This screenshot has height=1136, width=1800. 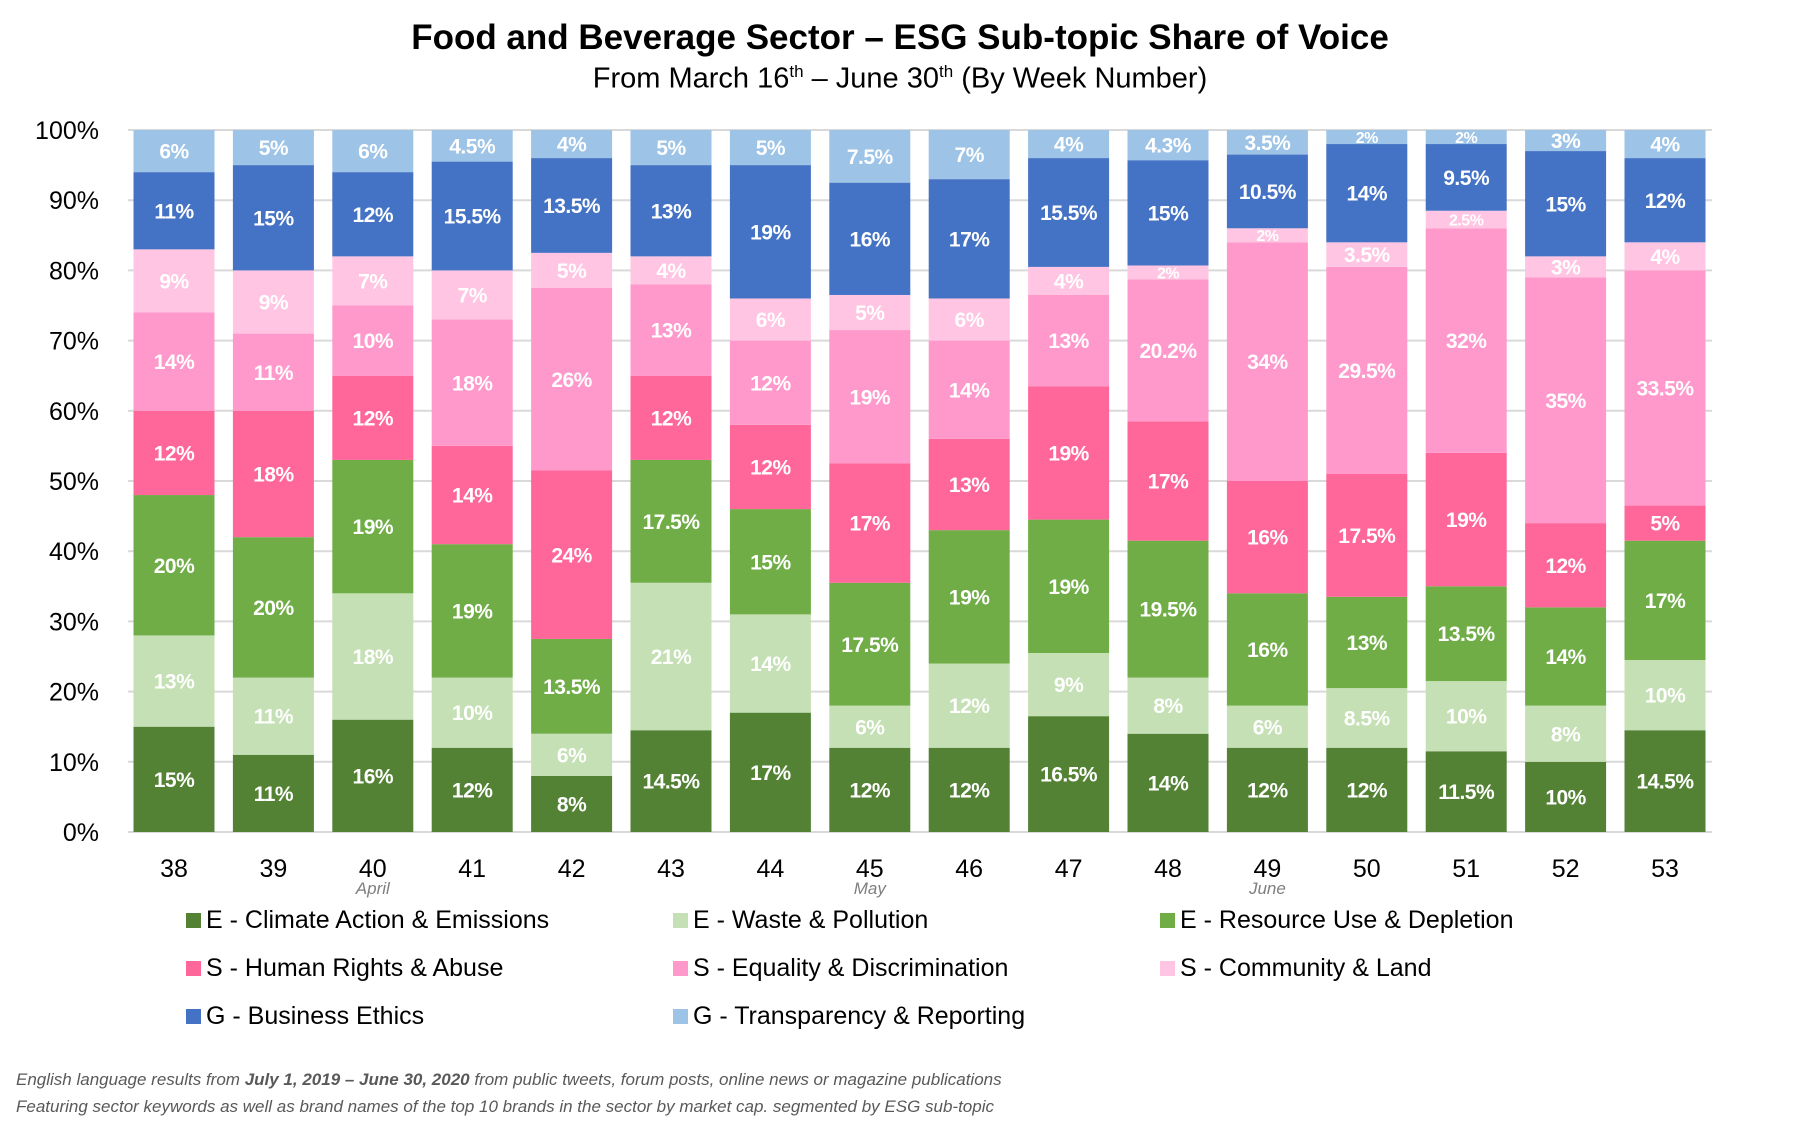 I want to click on x-tick-label: 53, so click(x=1665, y=869).